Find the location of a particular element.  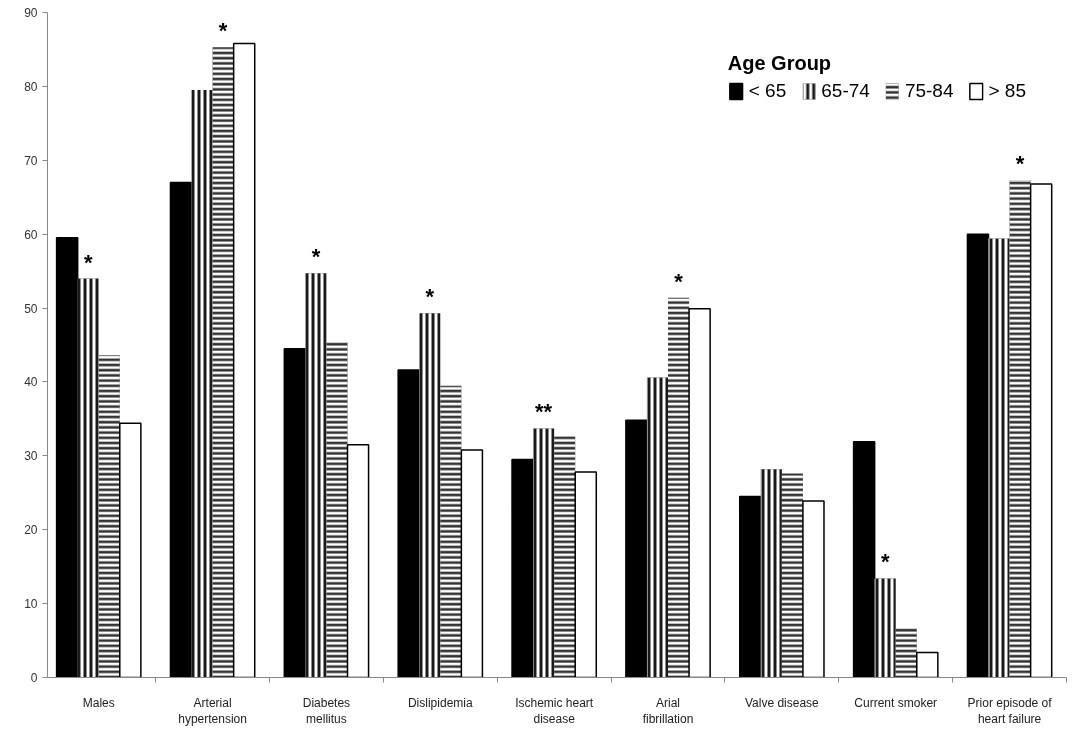

legend-label: 75-84 is located at coordinates (929, 91).